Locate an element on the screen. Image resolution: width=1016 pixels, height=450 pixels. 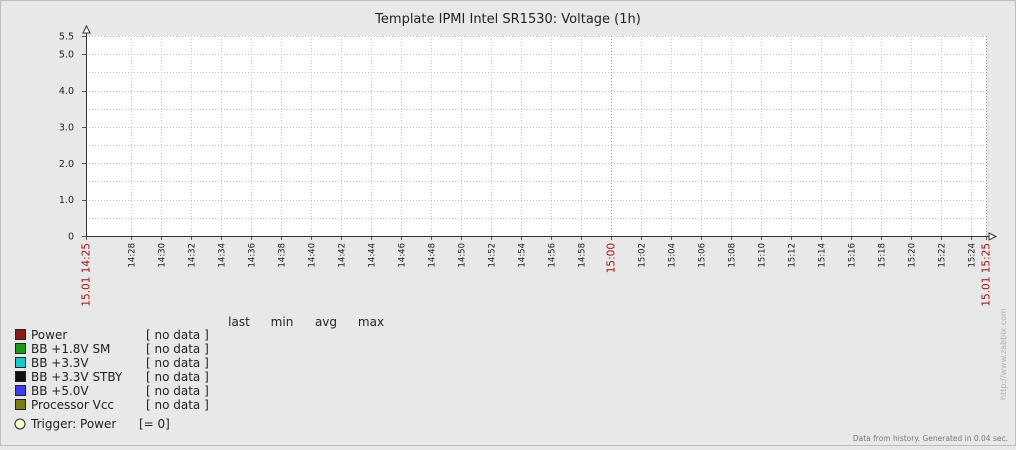
legend-column-header: avg is located at coordinates (326, 322).